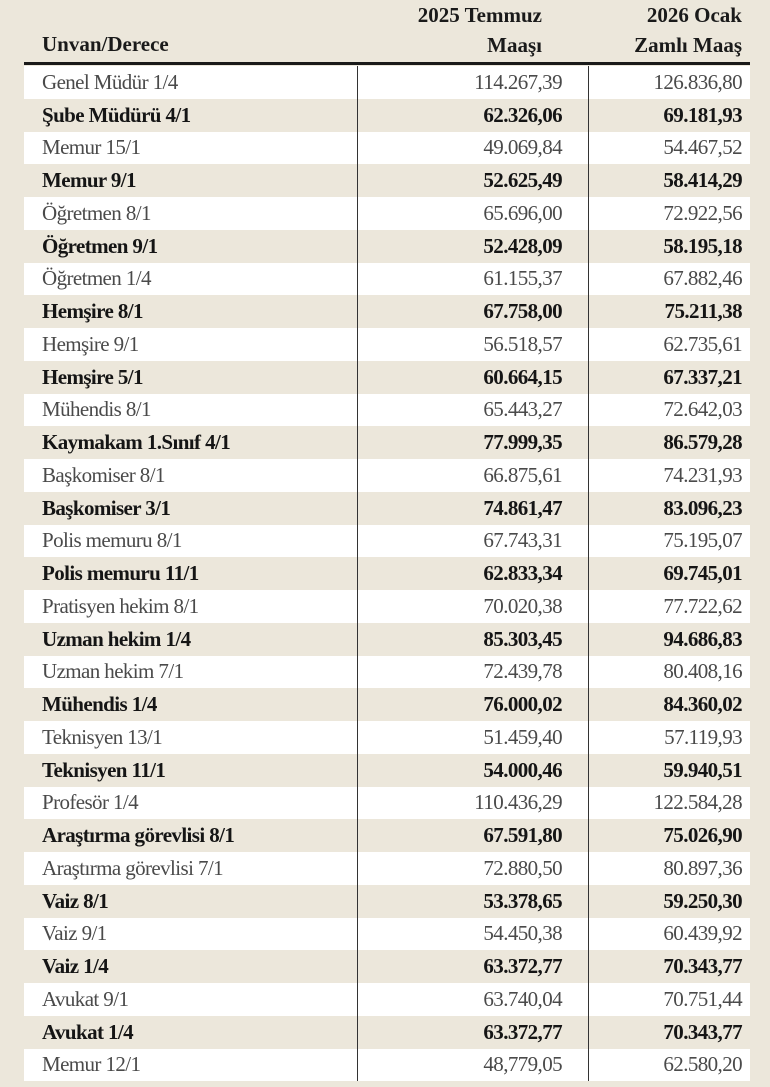 The height and width of the screenshot is (1087, 770). I want to click on salary-2026-cell: 72.922,56, so click(669, 213).